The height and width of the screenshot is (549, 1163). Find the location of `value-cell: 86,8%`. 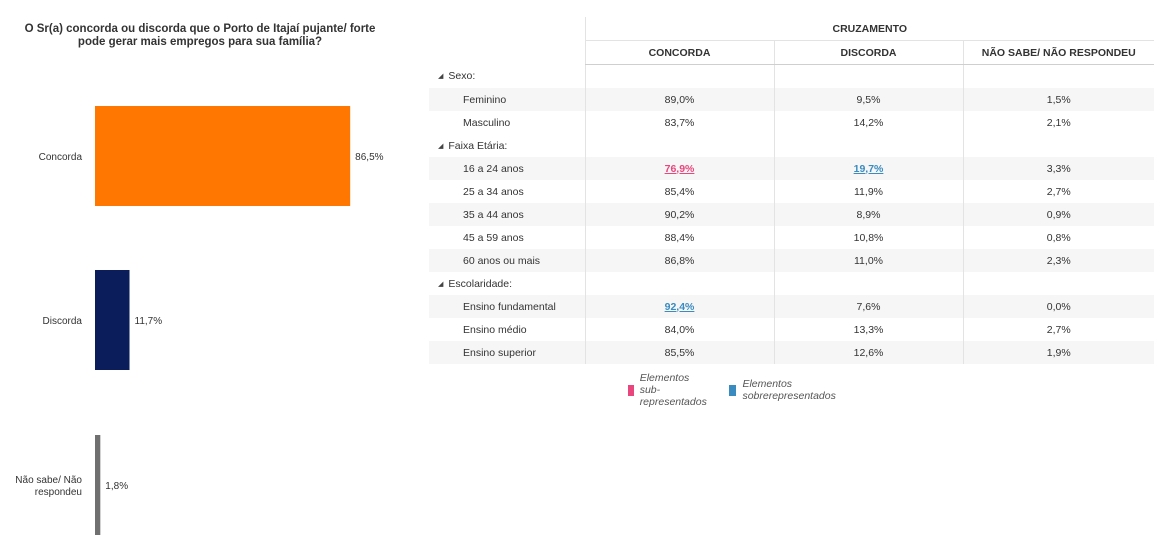

value-cell: 86,8% is located at coordinates (679, 260).